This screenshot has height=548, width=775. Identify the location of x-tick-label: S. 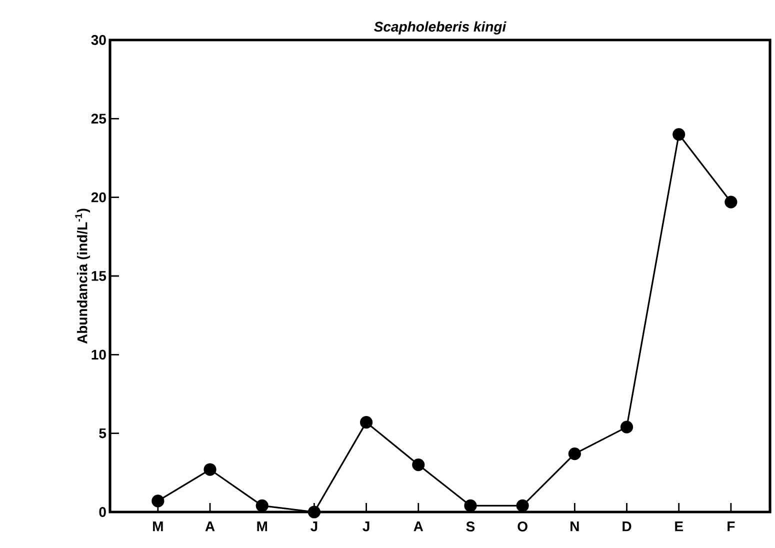
(470, 527).